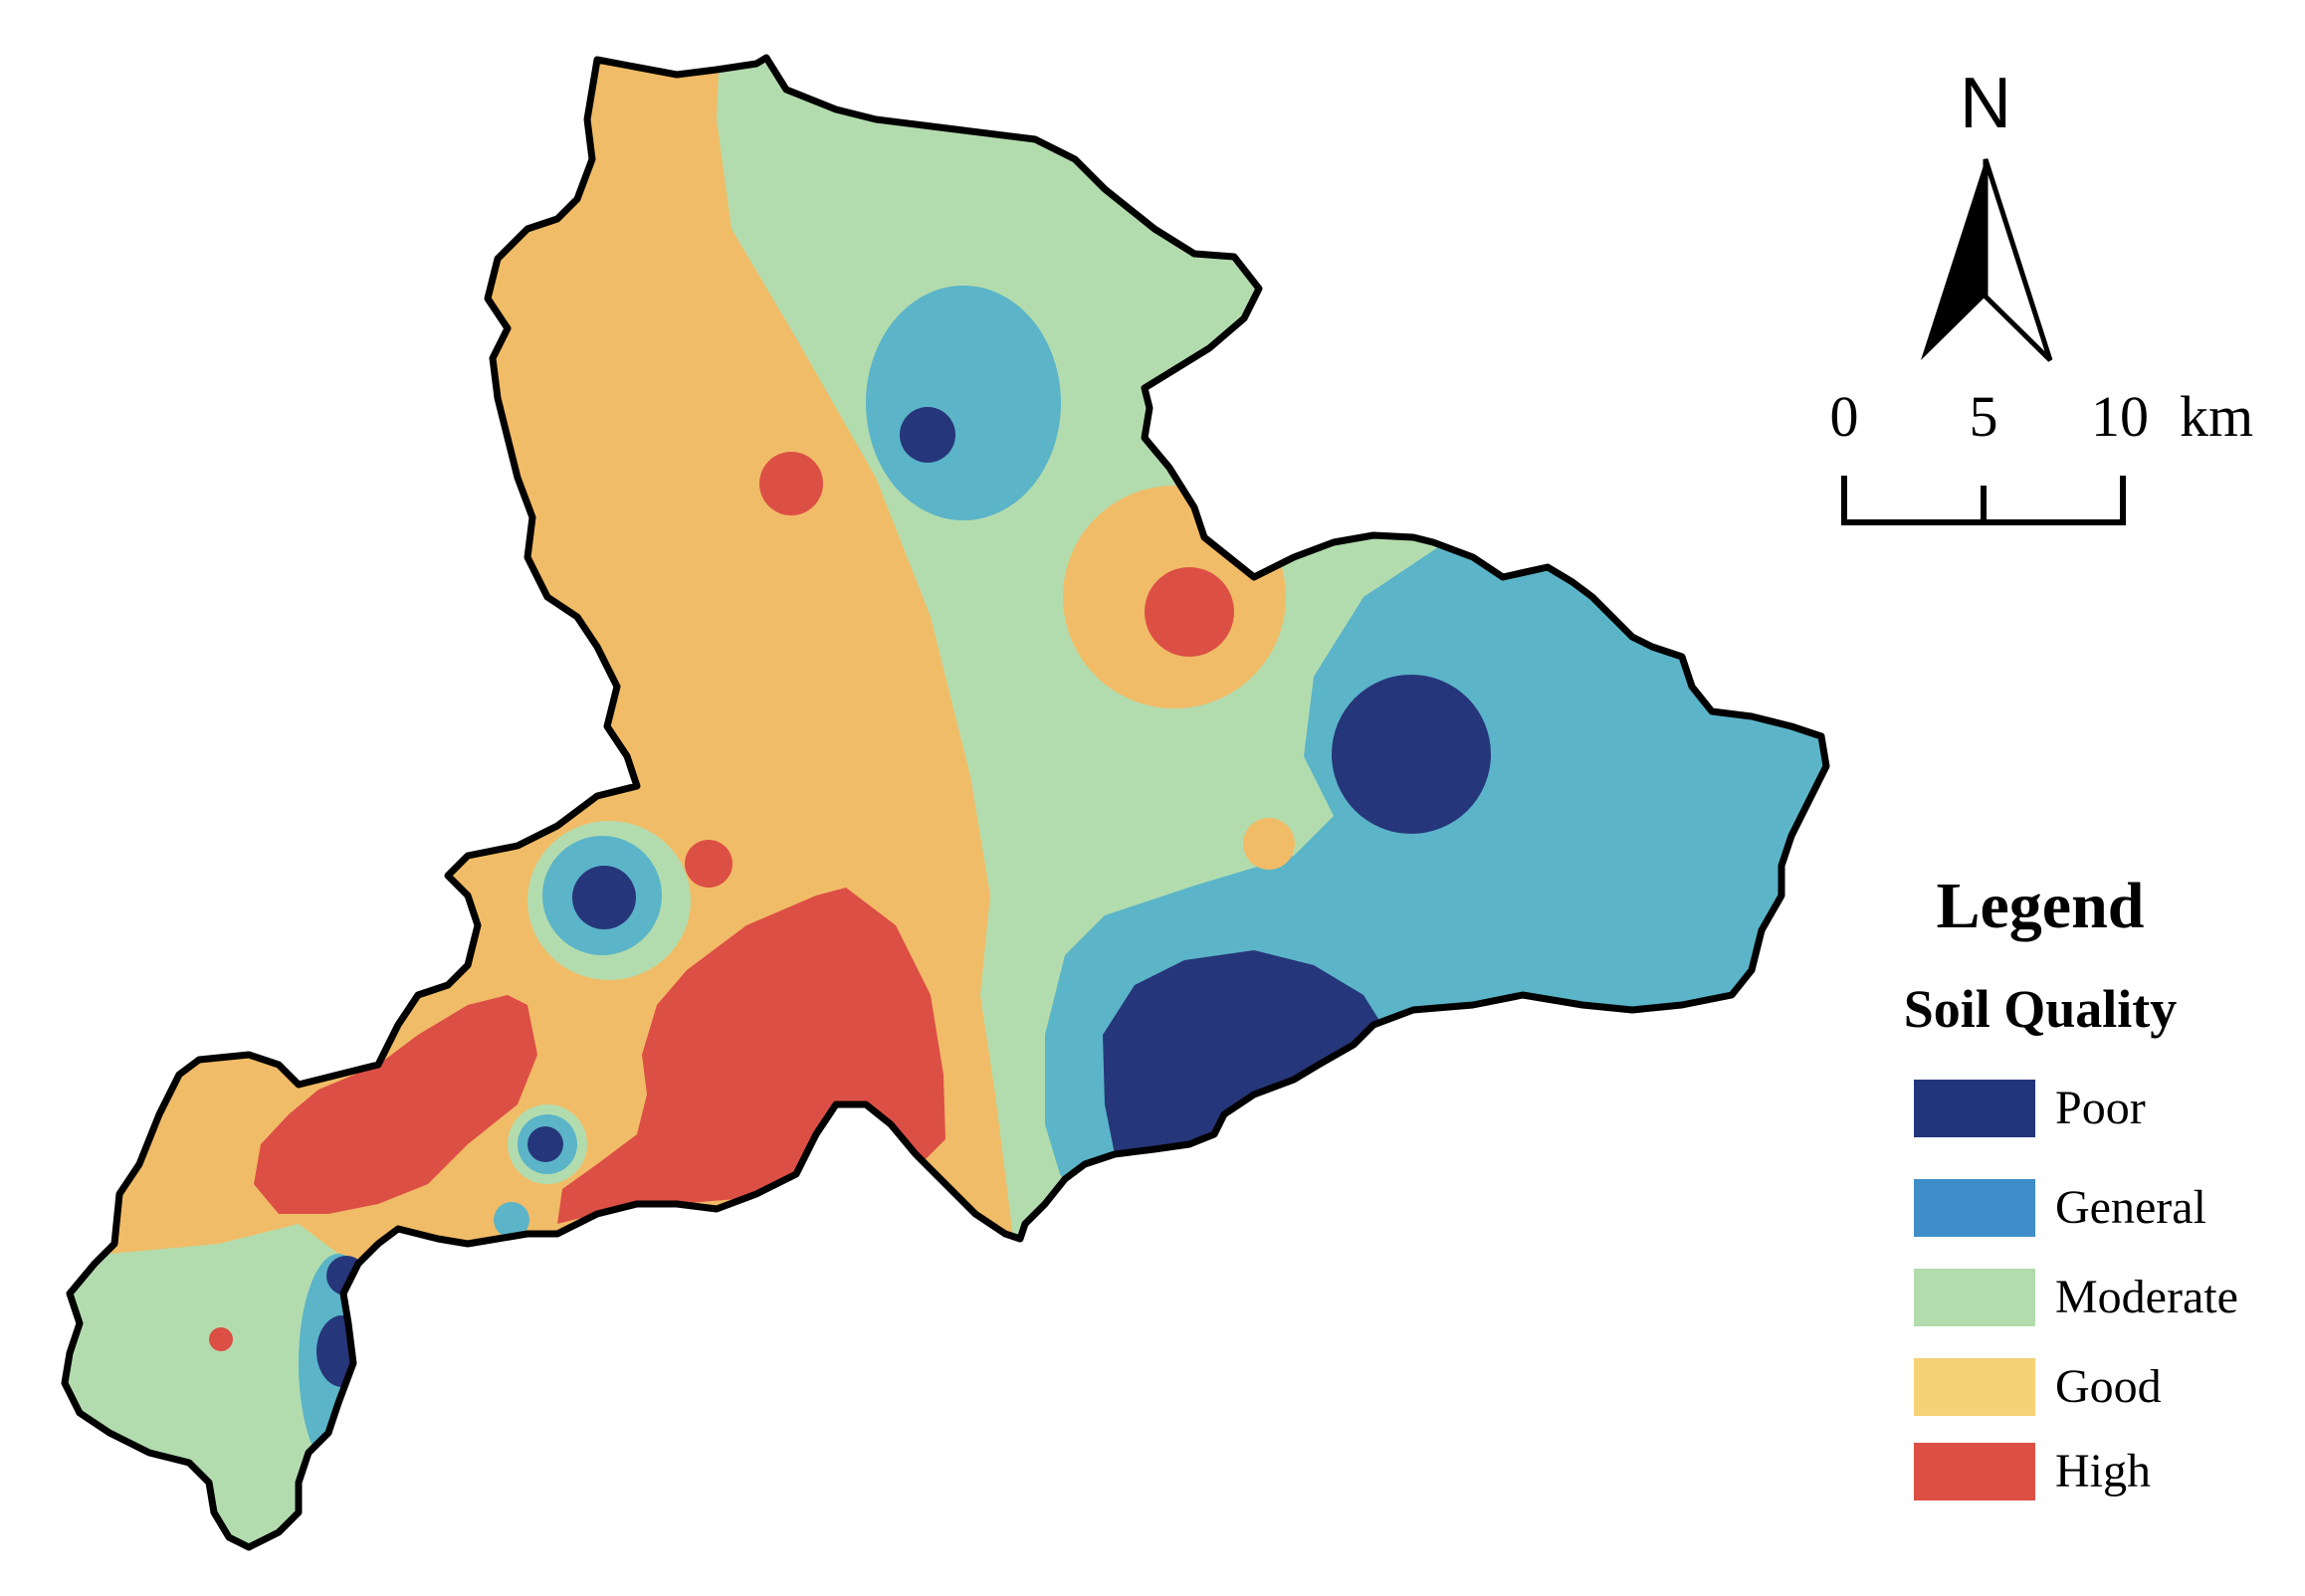 Image resolution: width=2305 pixels, height=1596 pixels. What do you see at coordinates (2108, 1386) in the screenshot?
I see `legend-label-good: Good` at bounding box center [2108, 1386].